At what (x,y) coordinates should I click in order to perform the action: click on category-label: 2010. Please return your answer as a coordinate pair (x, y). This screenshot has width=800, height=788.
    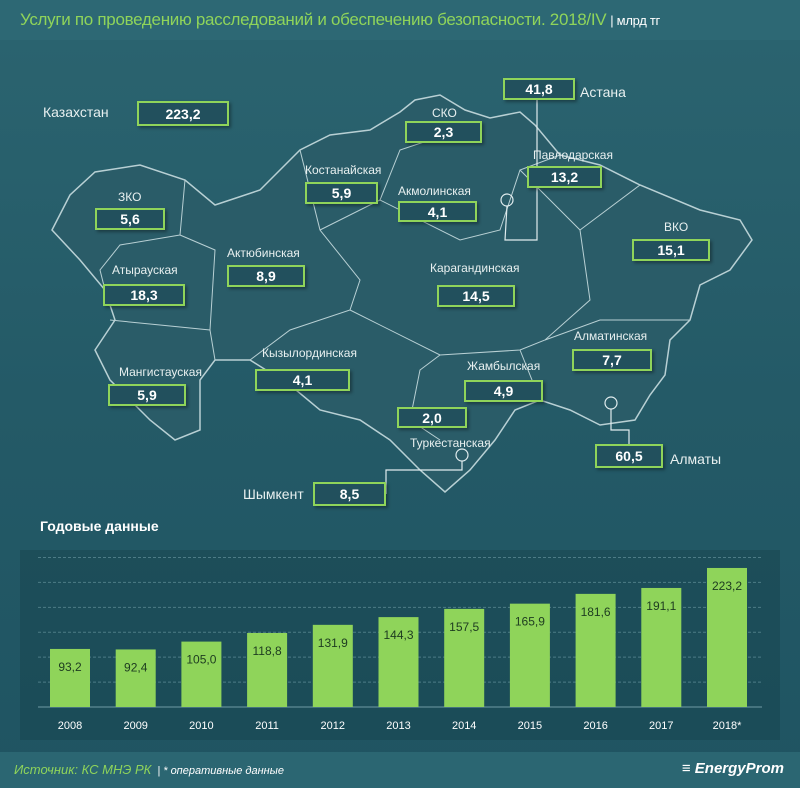
    Looking at the image, I should click on (201, 726).